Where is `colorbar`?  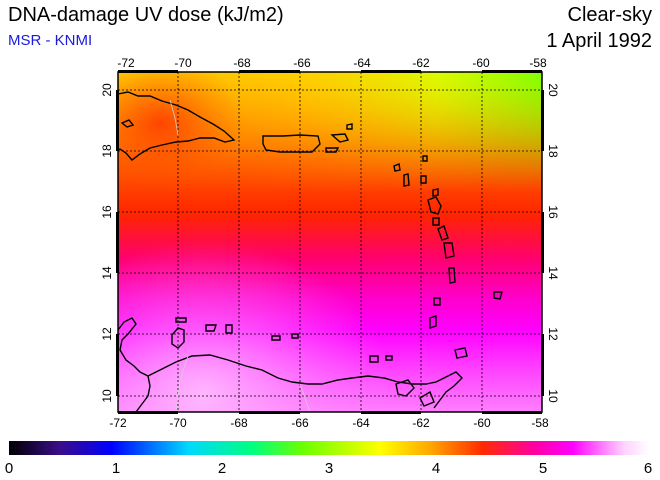
colorbar is located at coordinates (329, 448).